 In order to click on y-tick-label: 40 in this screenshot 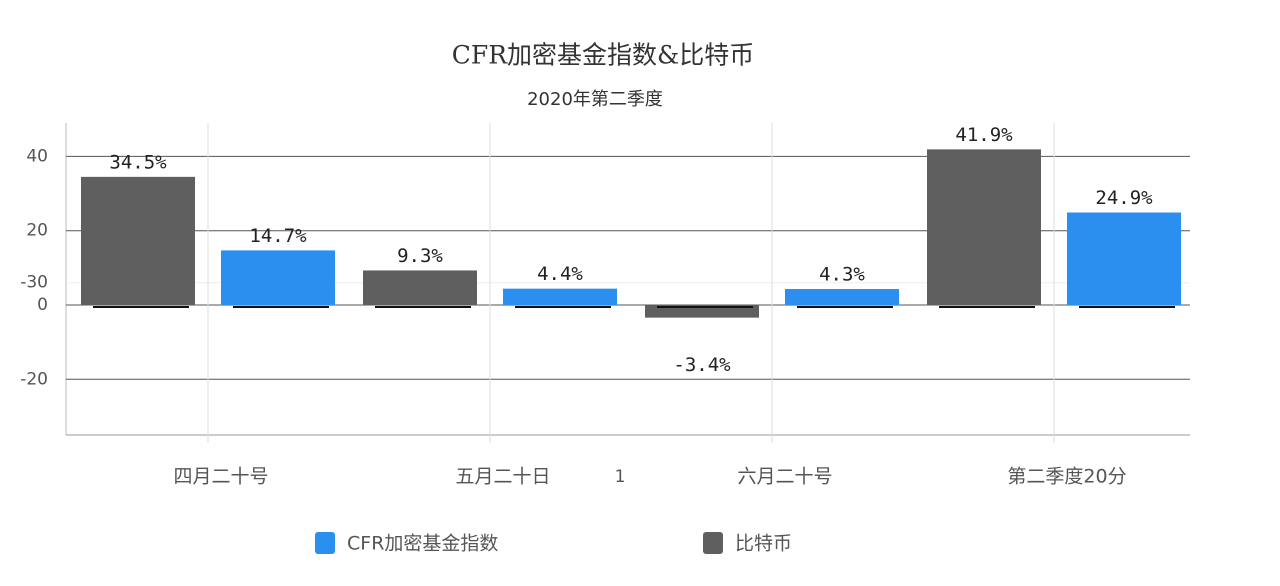, I will do `click(37, 156)`.